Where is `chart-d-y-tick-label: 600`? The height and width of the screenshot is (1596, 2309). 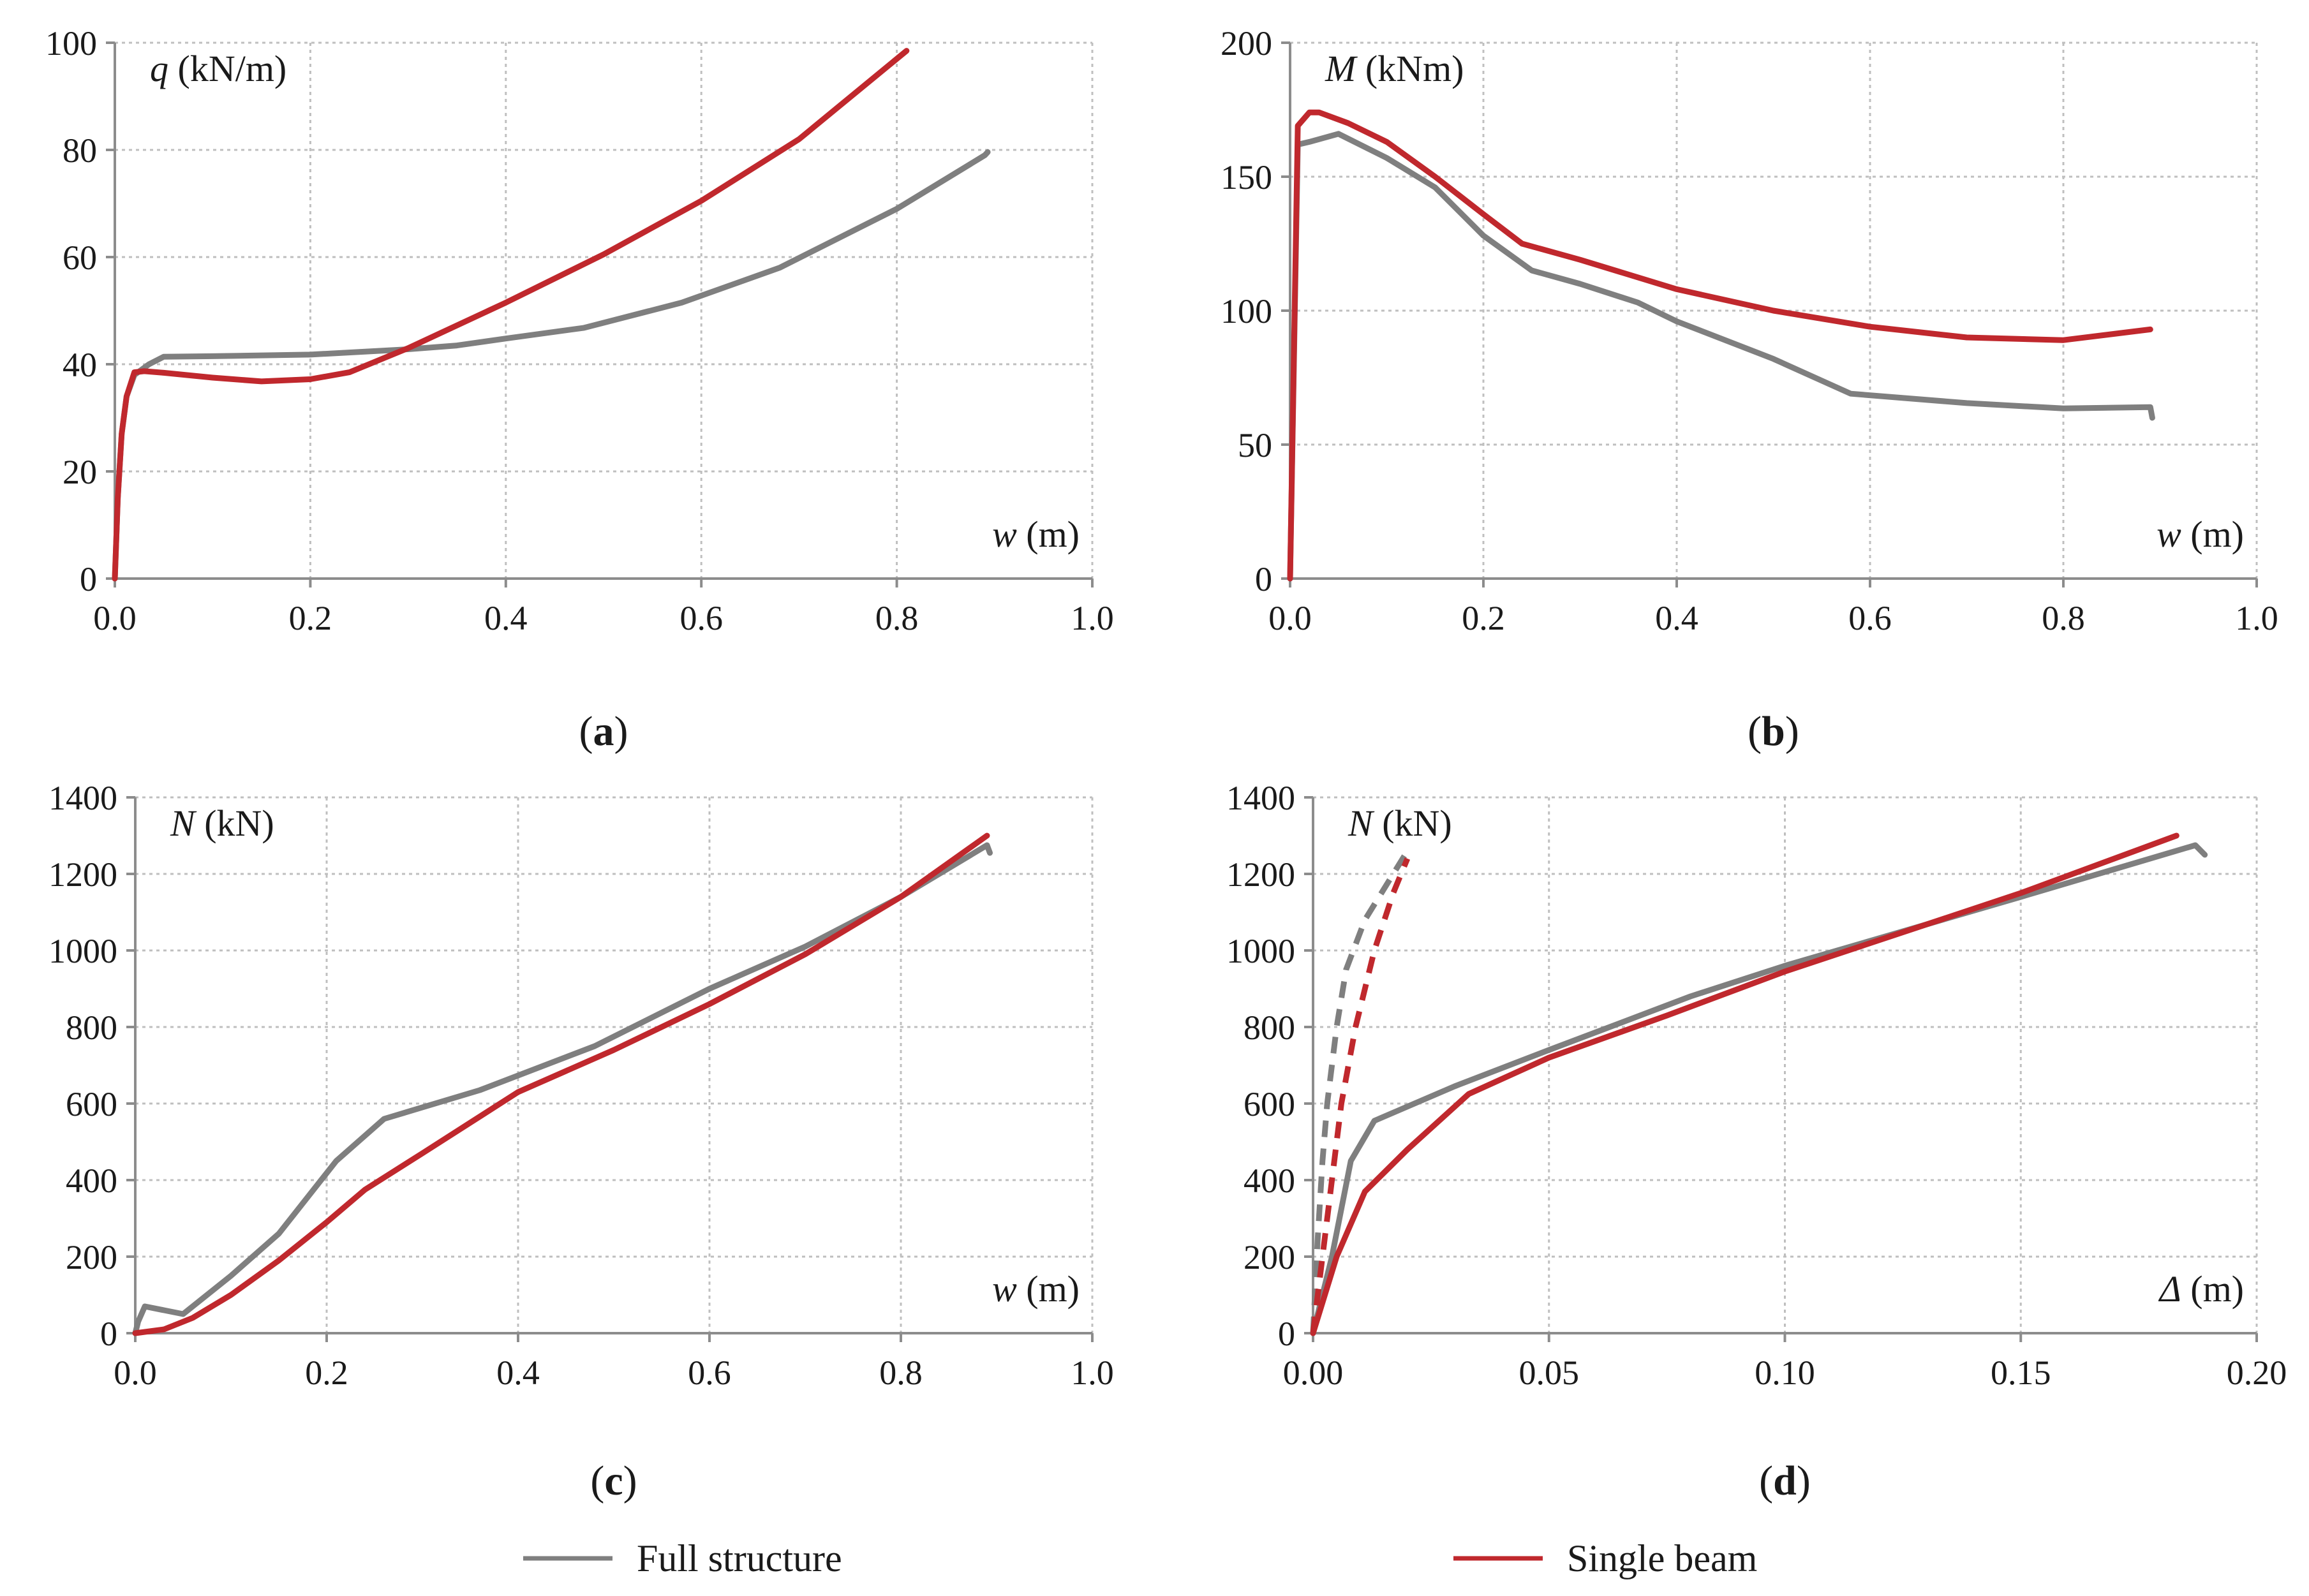 chart-d-y-tick-label: 600 is located at coordinates (1269, 1104).